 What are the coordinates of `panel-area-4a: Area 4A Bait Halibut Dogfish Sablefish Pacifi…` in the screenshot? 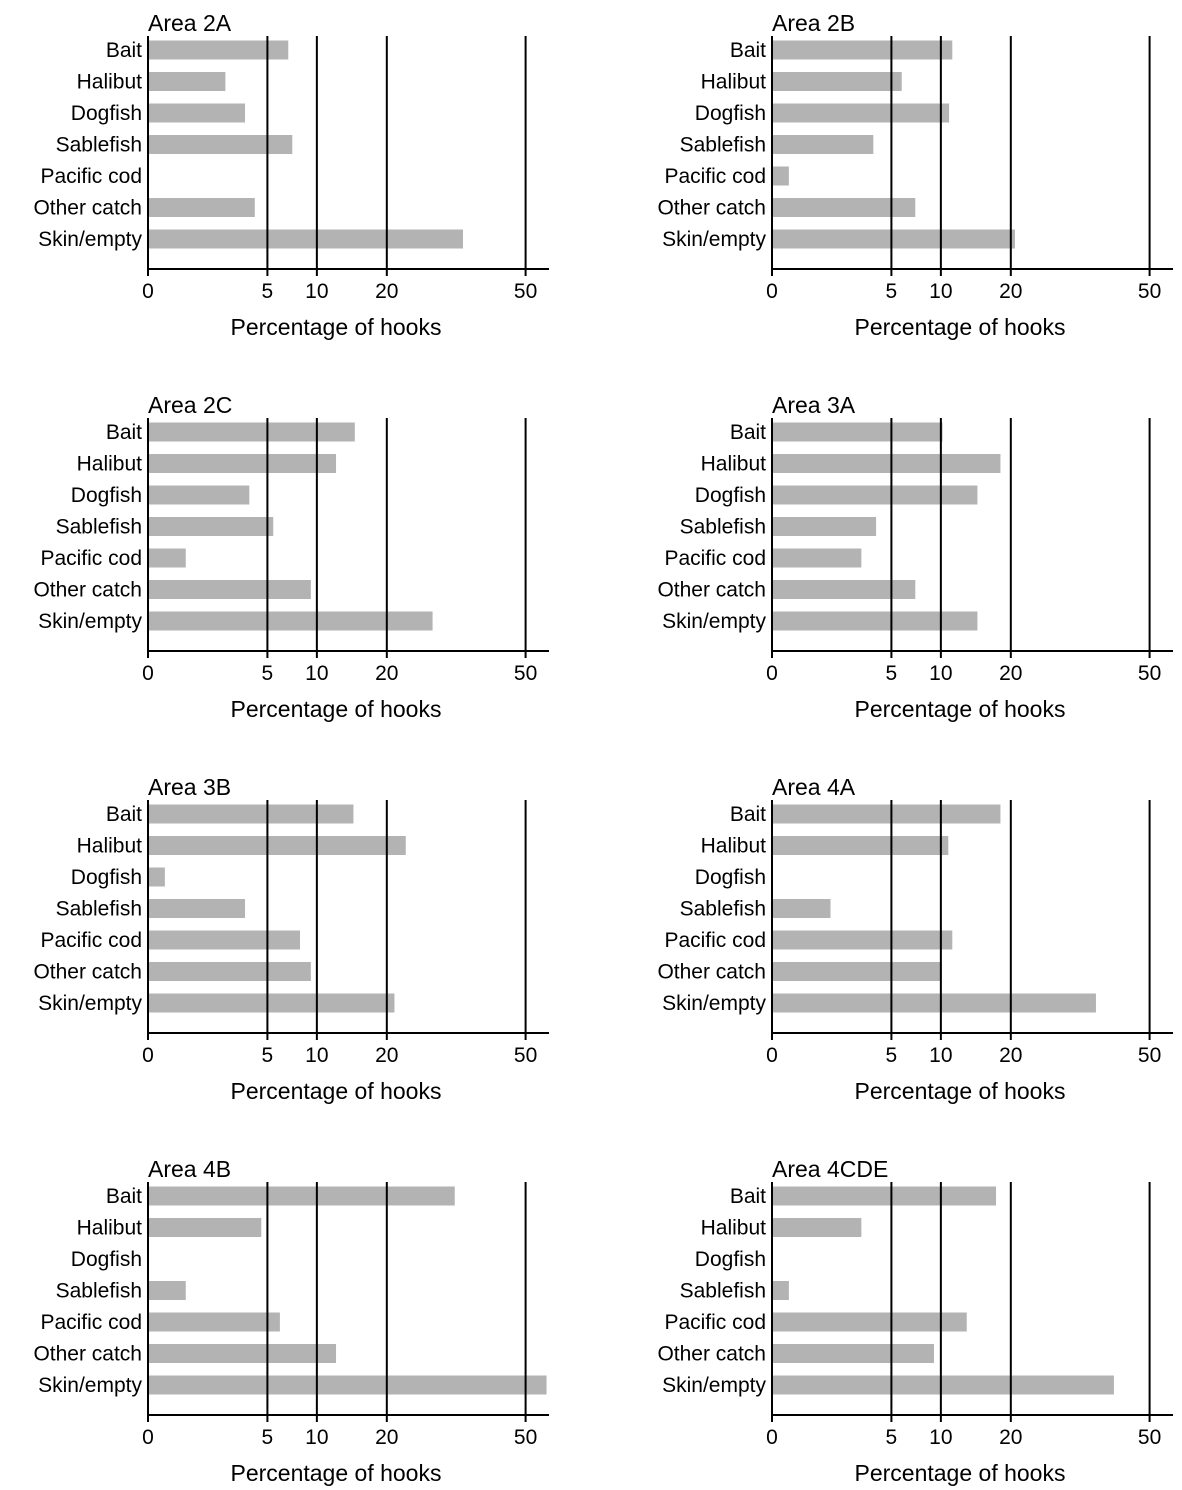 It's located at (915, 939).